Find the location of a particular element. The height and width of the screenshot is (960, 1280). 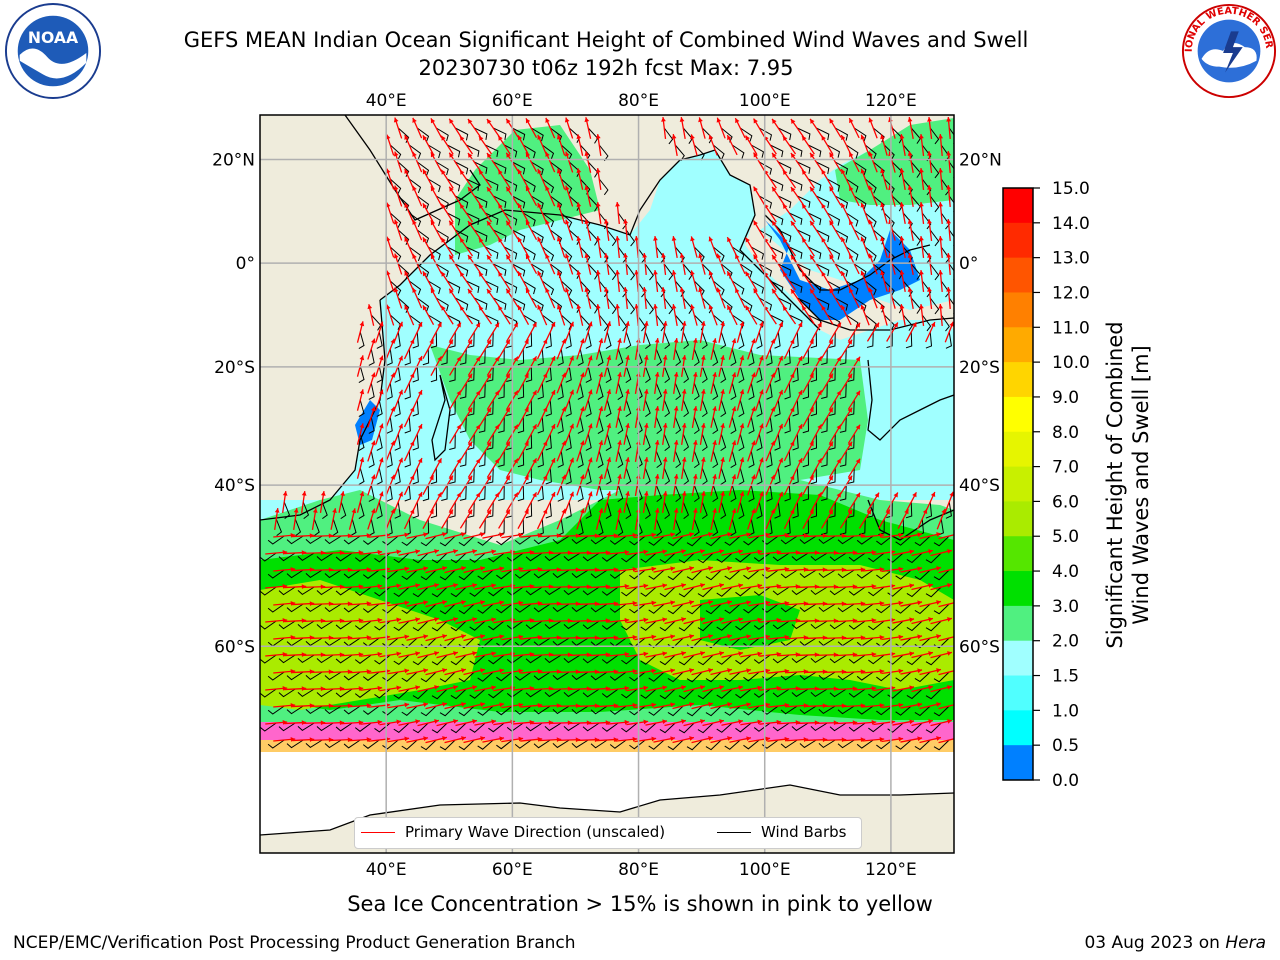

legend-item-wave: Primary Wave Direction (unscaled) is located at coordinates (513, 832).